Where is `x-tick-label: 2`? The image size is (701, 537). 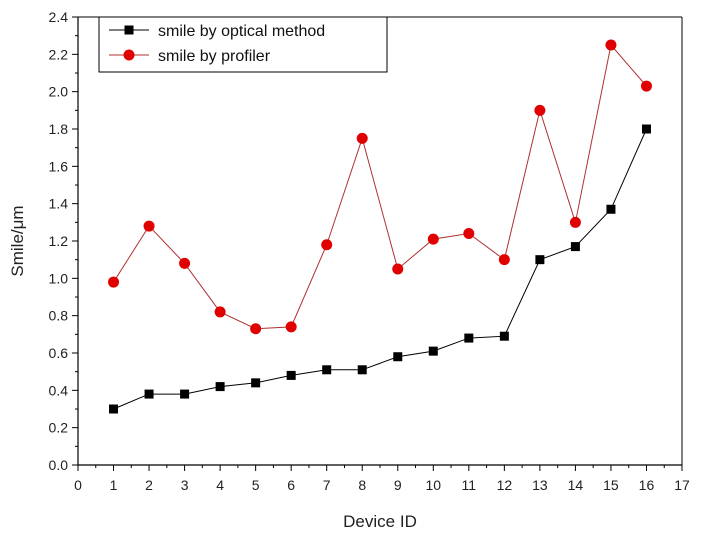 x-tick-label: 2 is located at coordinates (149, 485).